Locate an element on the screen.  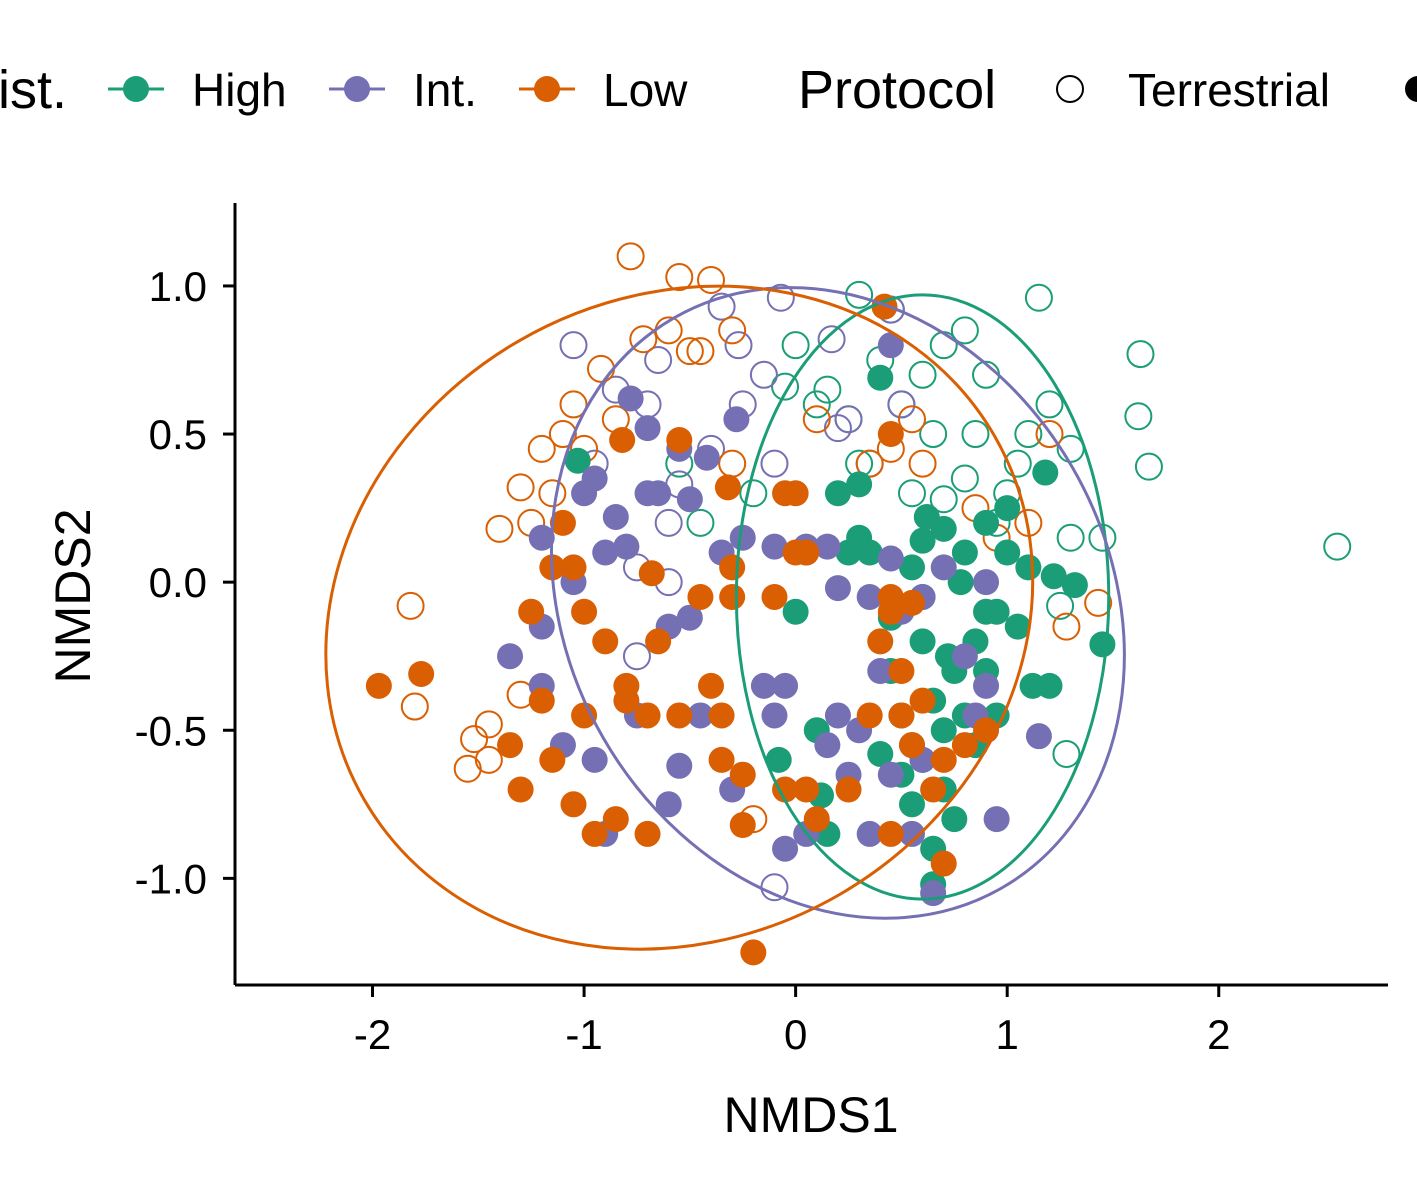
x-tick-label: -2 is located at coordinates (372, 1034).